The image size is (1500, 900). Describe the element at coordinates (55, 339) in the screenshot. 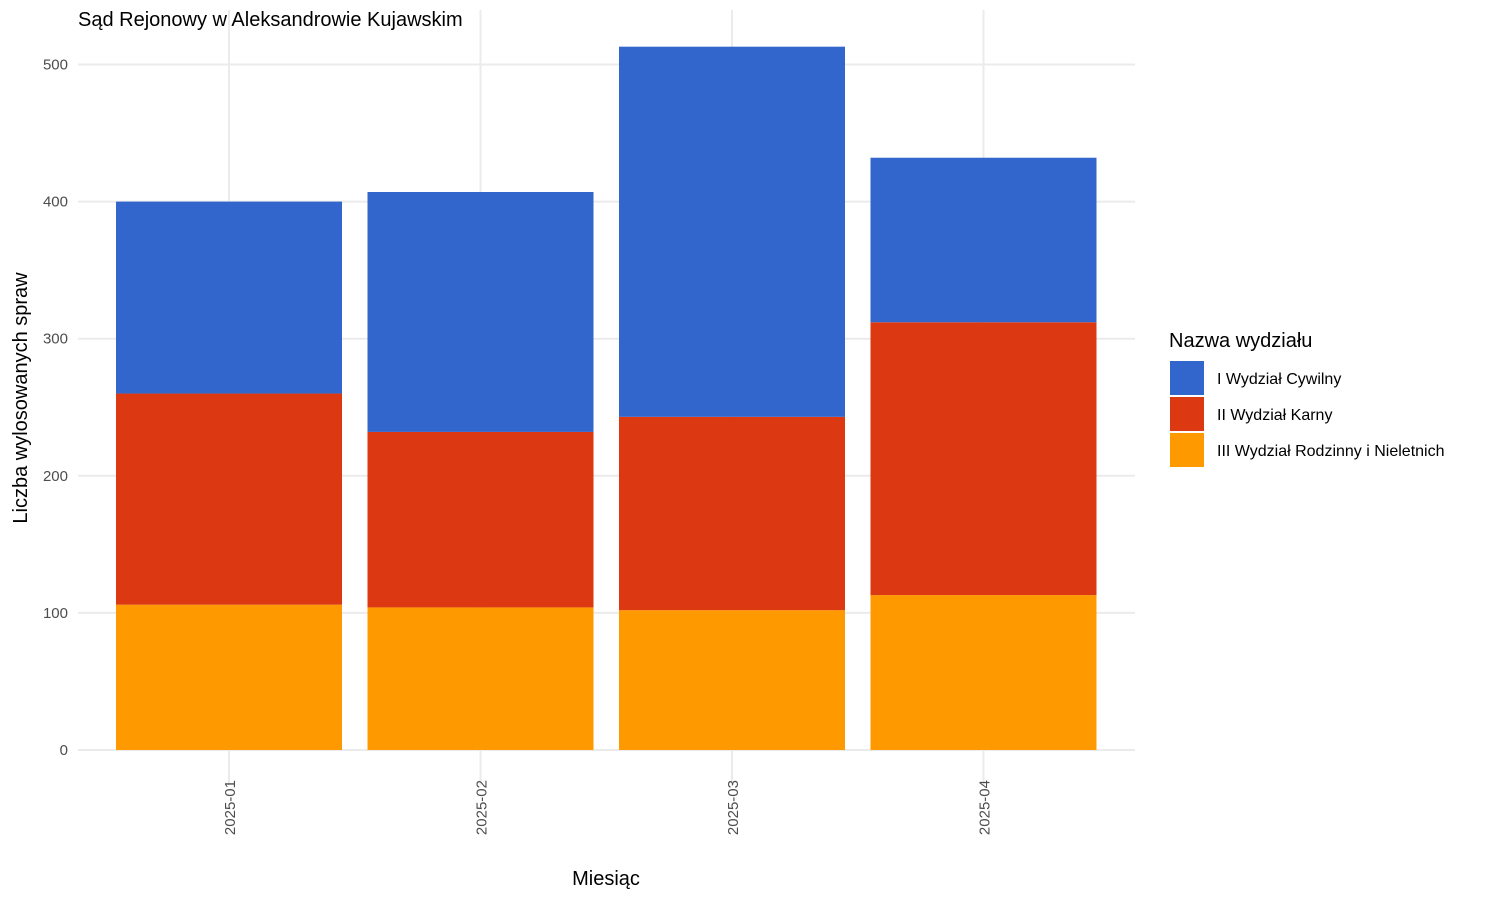

I see `y-tick-label: 300` at that location.